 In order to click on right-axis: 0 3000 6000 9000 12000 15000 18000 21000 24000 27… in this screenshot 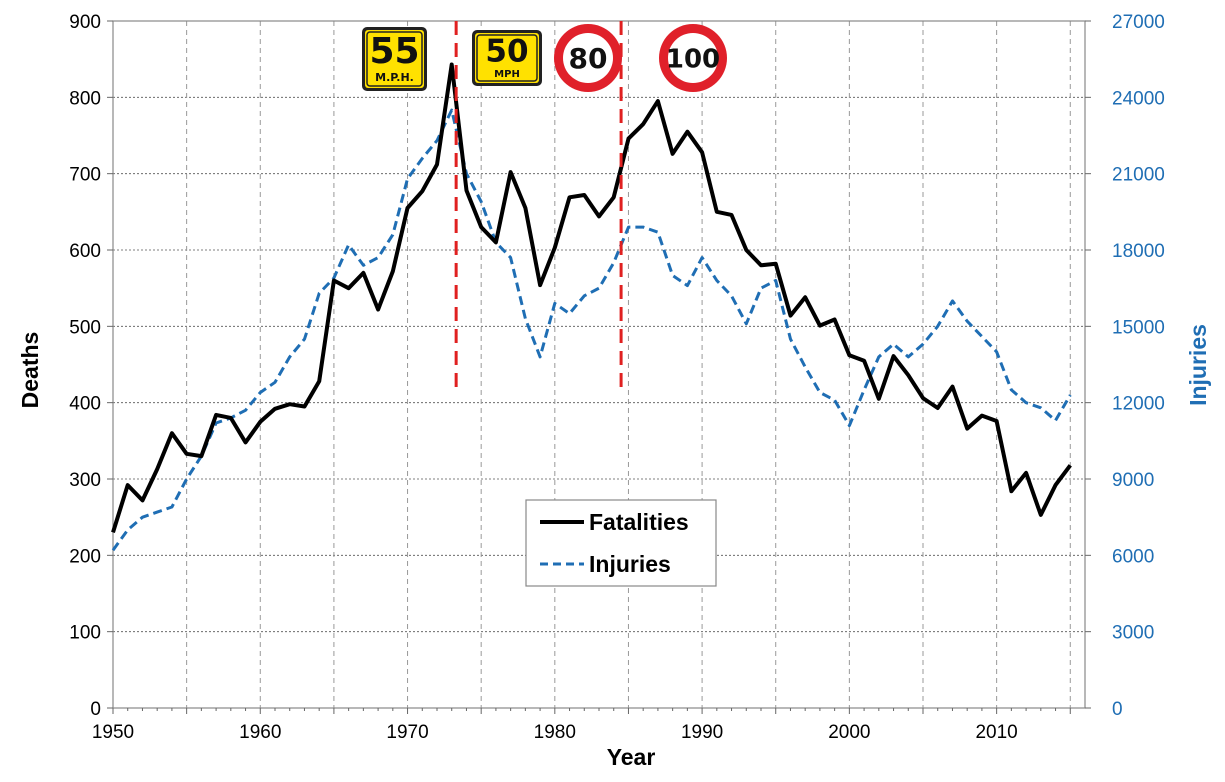, I will do `click(1125, 366)`.